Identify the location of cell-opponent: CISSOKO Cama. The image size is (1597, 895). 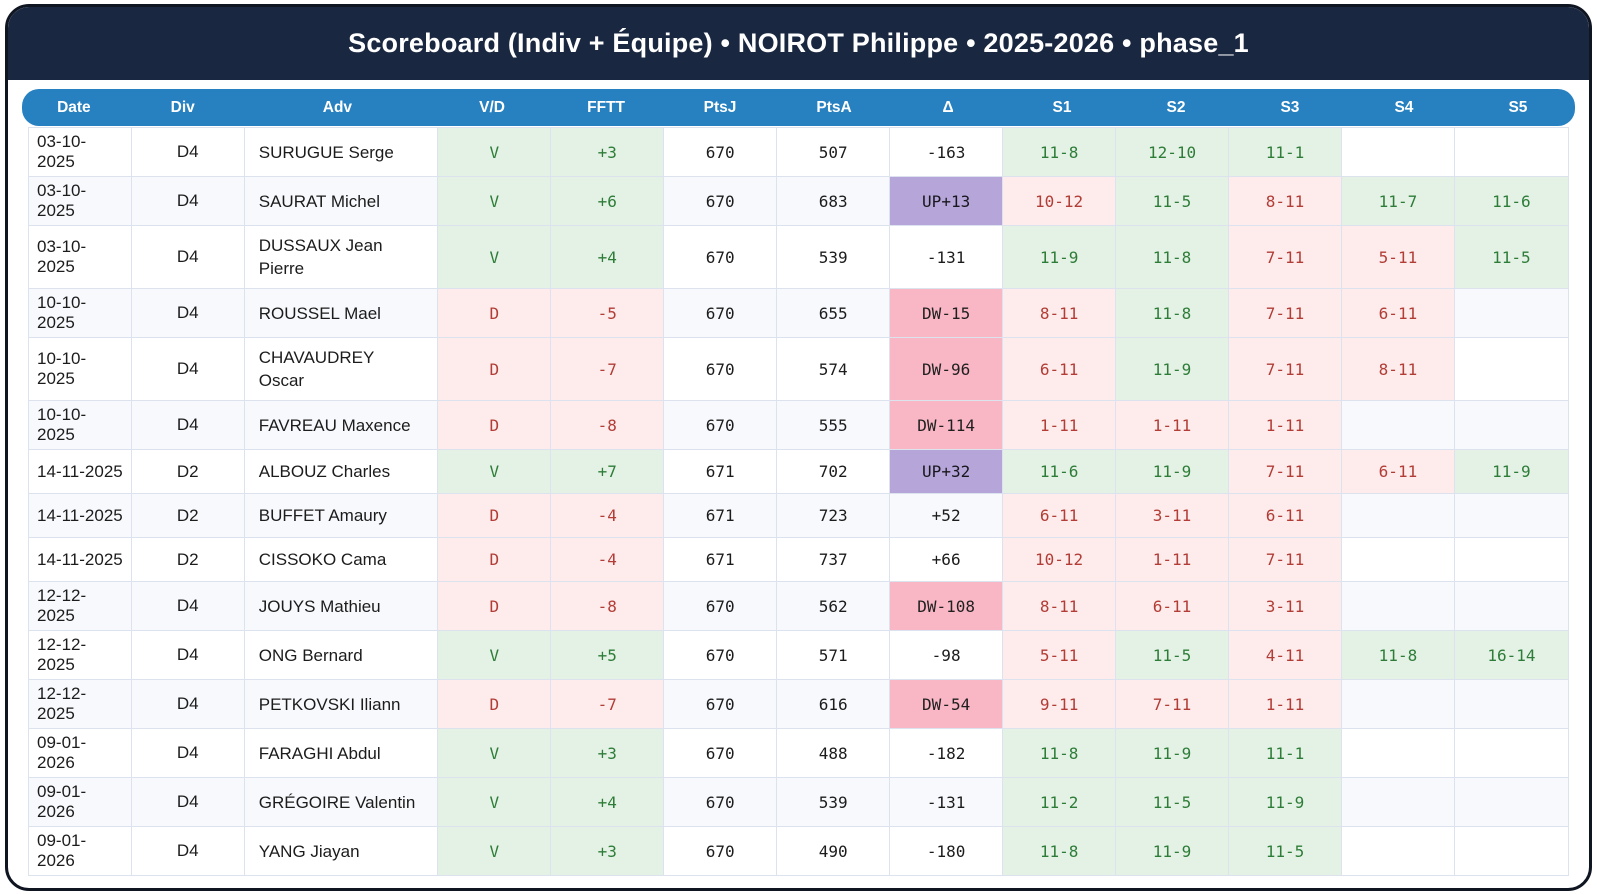
(342, 559).